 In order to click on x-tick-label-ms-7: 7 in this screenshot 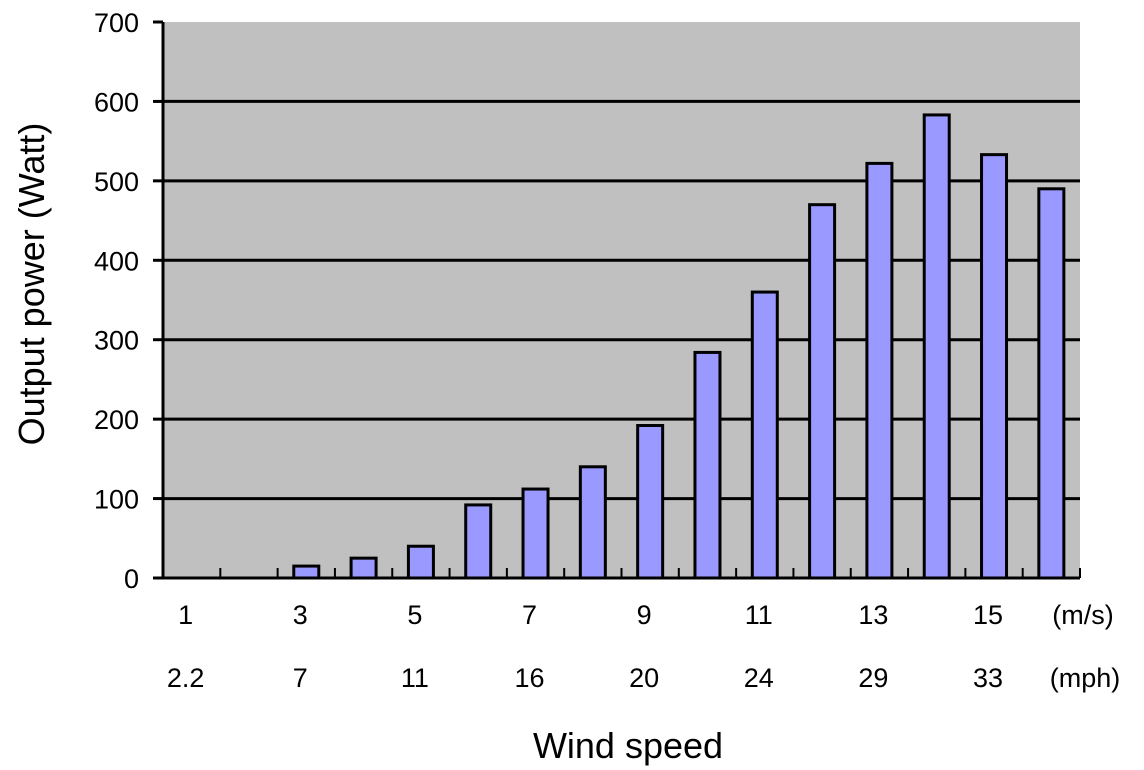, I will do `click(529, 615)`.